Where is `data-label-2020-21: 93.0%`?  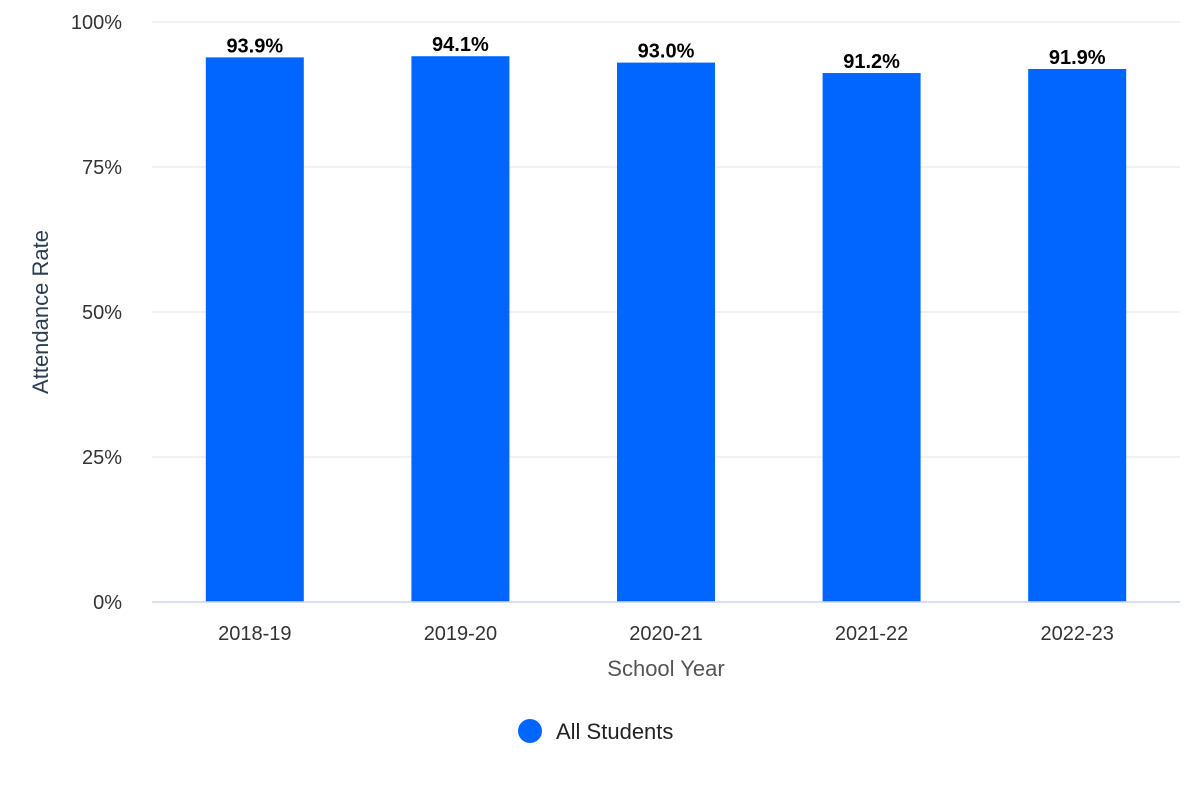 data-label-2020-21: 93.0% is located at coordinates (666, 52).